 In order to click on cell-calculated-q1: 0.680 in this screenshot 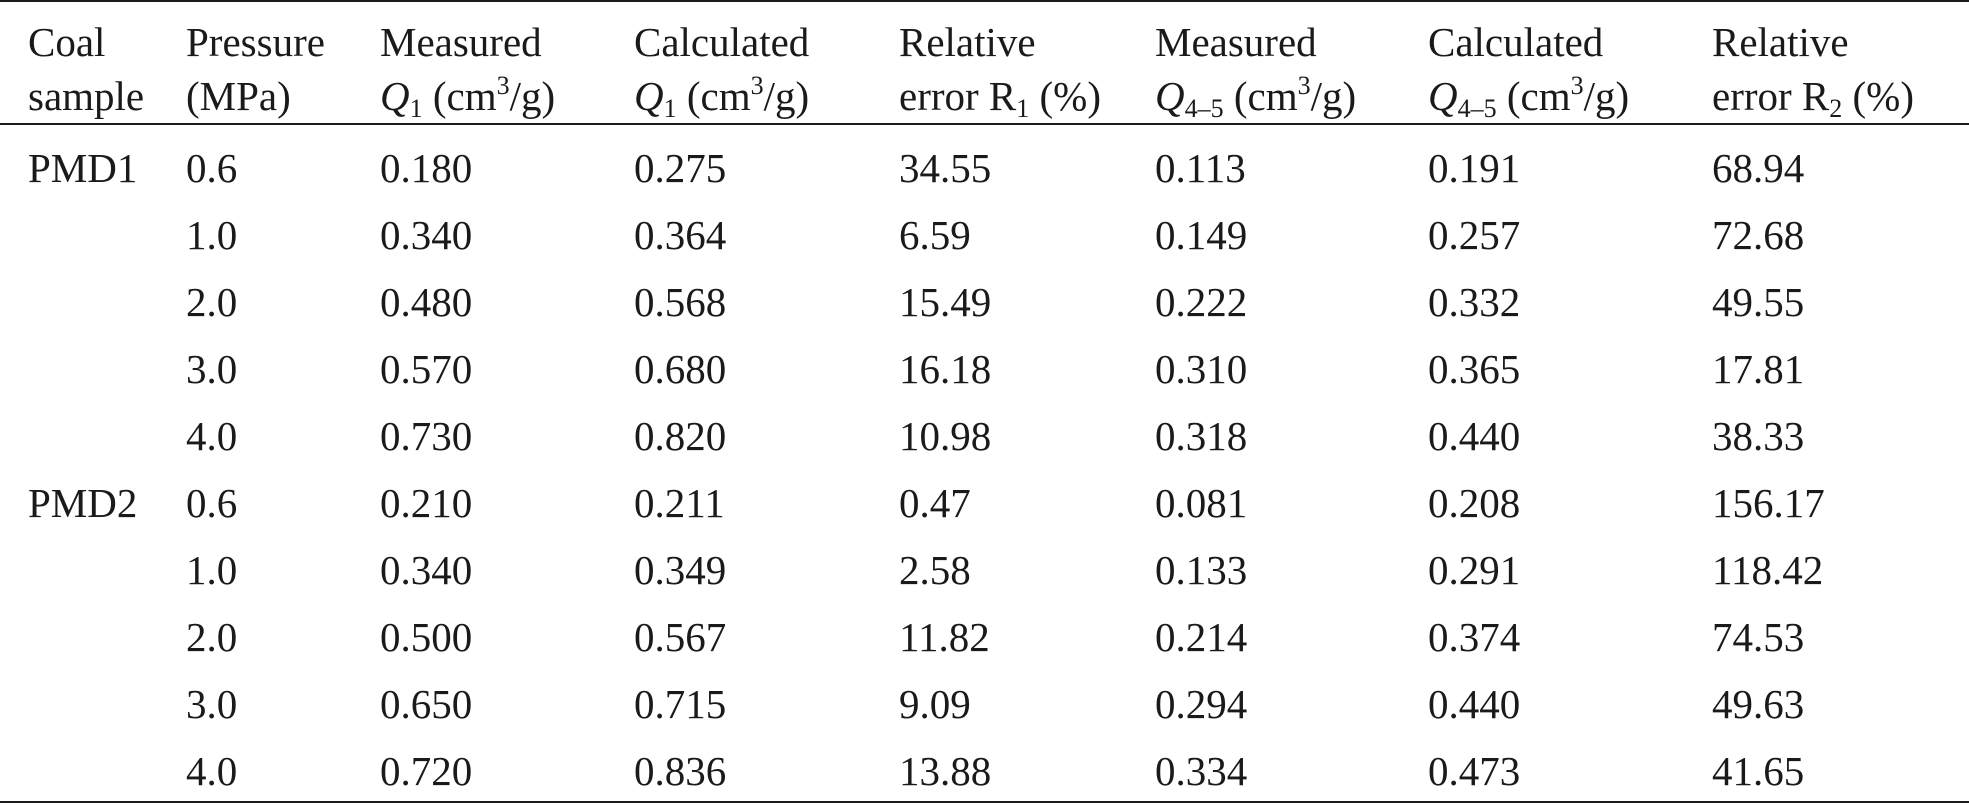, I will do `click(680, 369)`.